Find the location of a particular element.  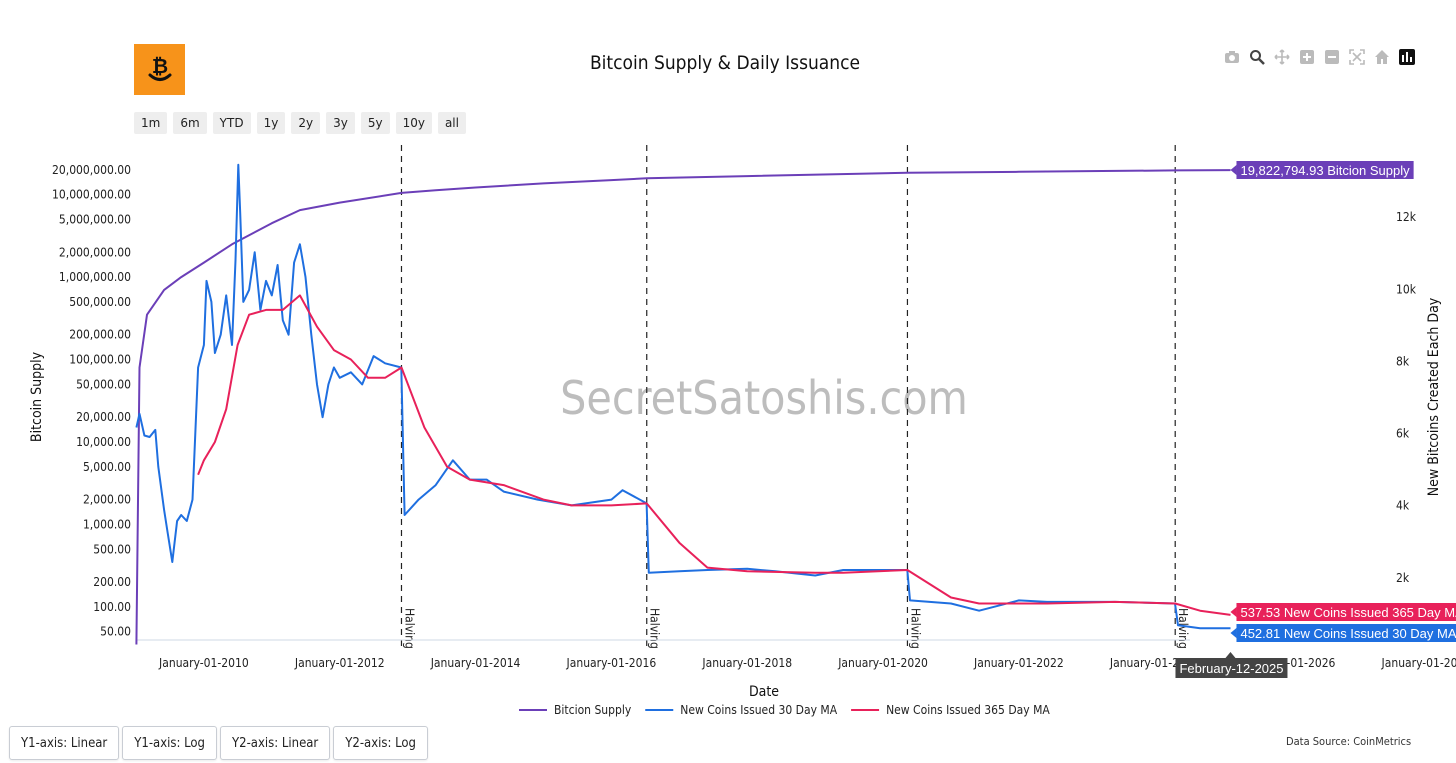

y2-tick-label: 12k is located at coordinates (1406, 217).